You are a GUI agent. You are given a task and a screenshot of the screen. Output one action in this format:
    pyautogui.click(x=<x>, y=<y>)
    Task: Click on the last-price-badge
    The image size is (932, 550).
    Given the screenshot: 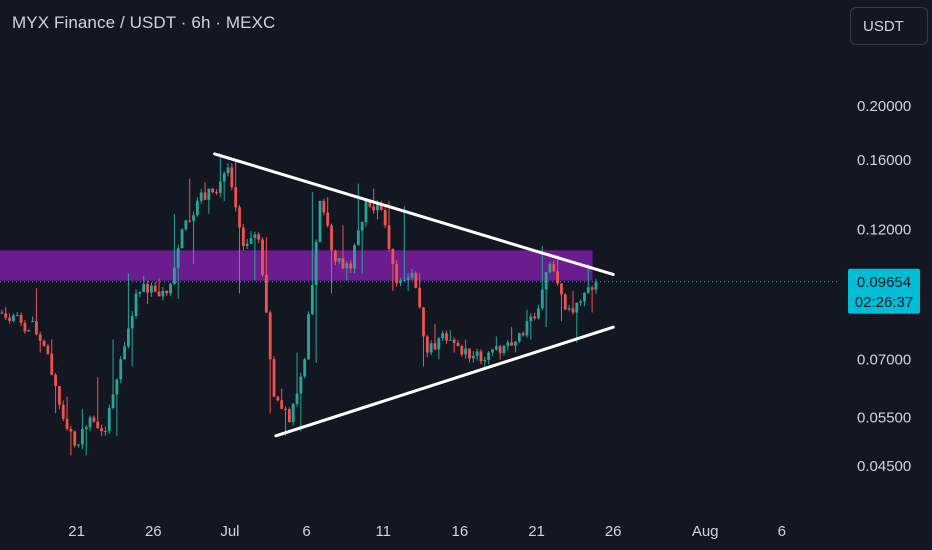 What is the action you would take?
    pyautogui.click(x=884, y=291)
    